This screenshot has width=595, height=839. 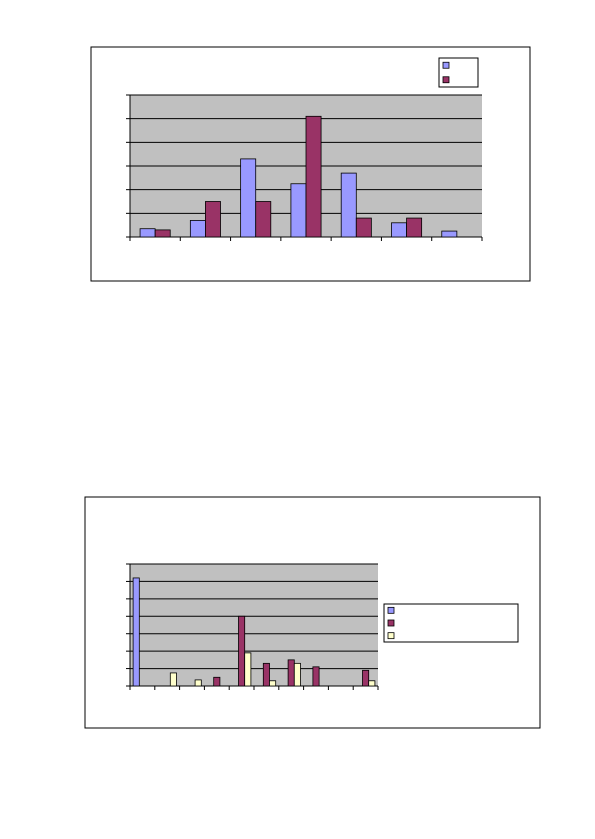 What do you see at coordinates (254, 625) in the screenshot?
I see `plot-area` at bounding box center [254, 625].